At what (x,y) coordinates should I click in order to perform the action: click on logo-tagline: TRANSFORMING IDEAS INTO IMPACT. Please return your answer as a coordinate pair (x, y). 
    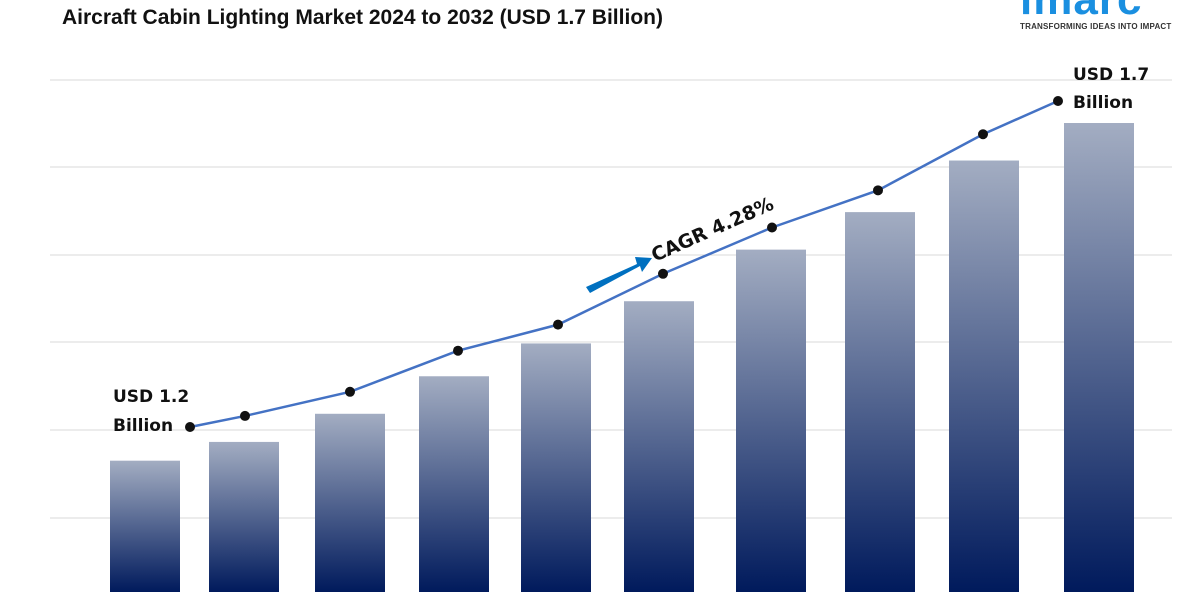
    Looking at the image, I should click on (1096, 26).